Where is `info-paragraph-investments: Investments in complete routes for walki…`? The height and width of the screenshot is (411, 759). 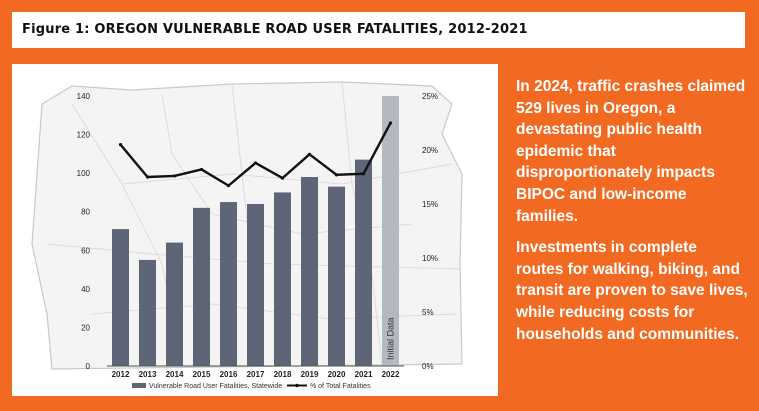
info-paragraph-investments: Investments in complete routes for walki… is located at coordinates (632, 291).